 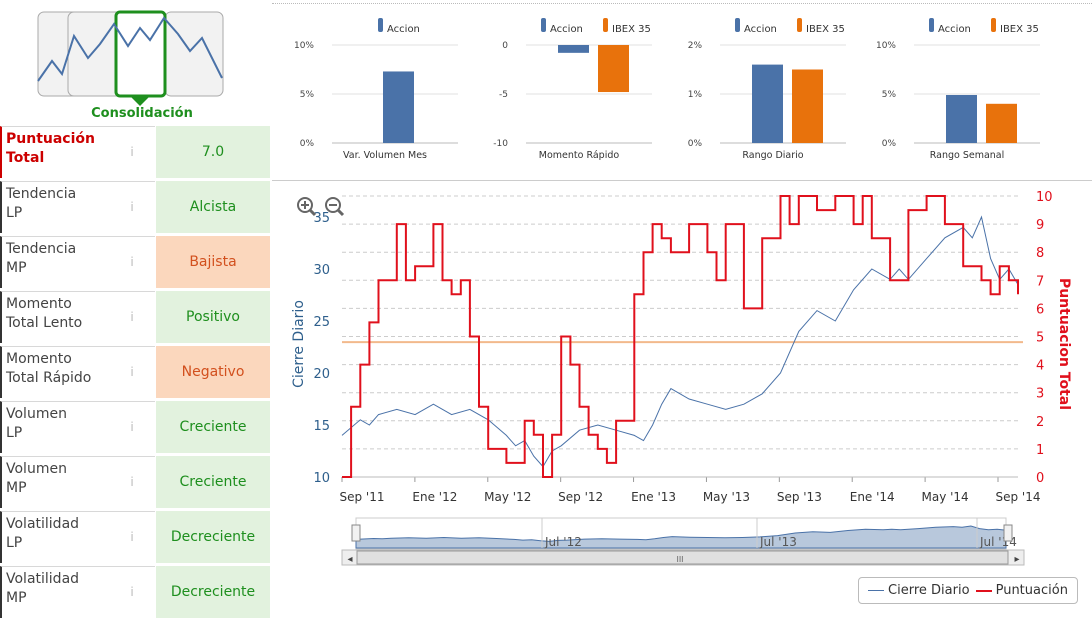 I want to click on scroll-right-icon: ▸, so click(x=1016, y=559).